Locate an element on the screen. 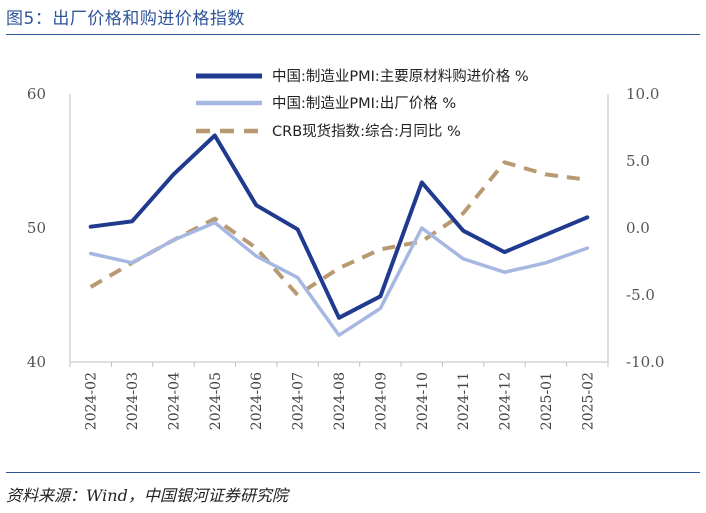  right-axis-tick-label: -10.0 is located at coordinates (645, 362).